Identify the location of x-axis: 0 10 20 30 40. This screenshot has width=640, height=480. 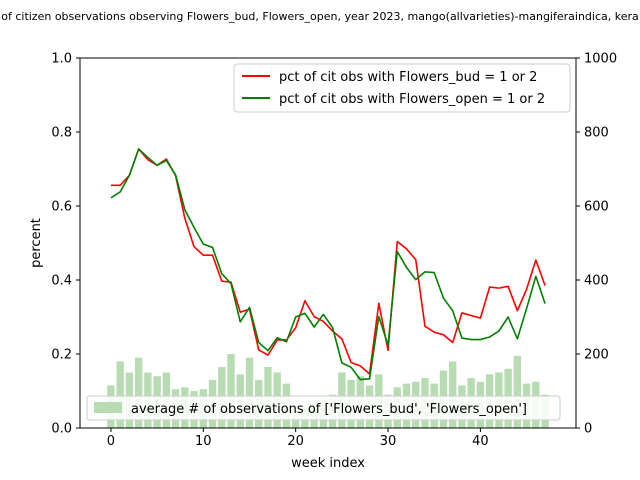
(298, 438).